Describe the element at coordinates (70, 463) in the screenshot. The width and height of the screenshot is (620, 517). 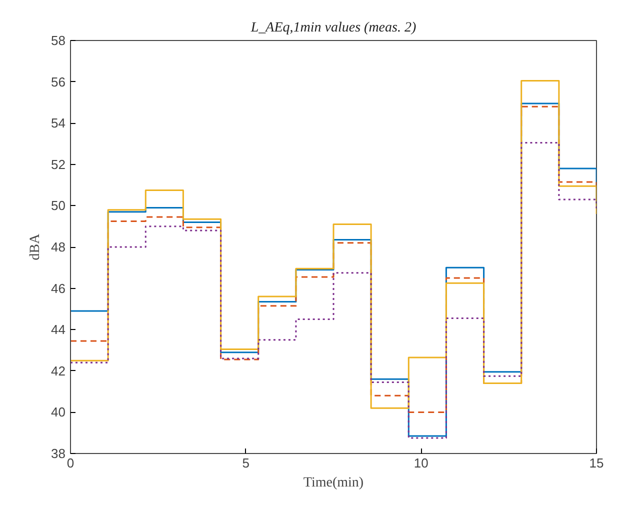
I see `x-tick-label: 0` at that location.